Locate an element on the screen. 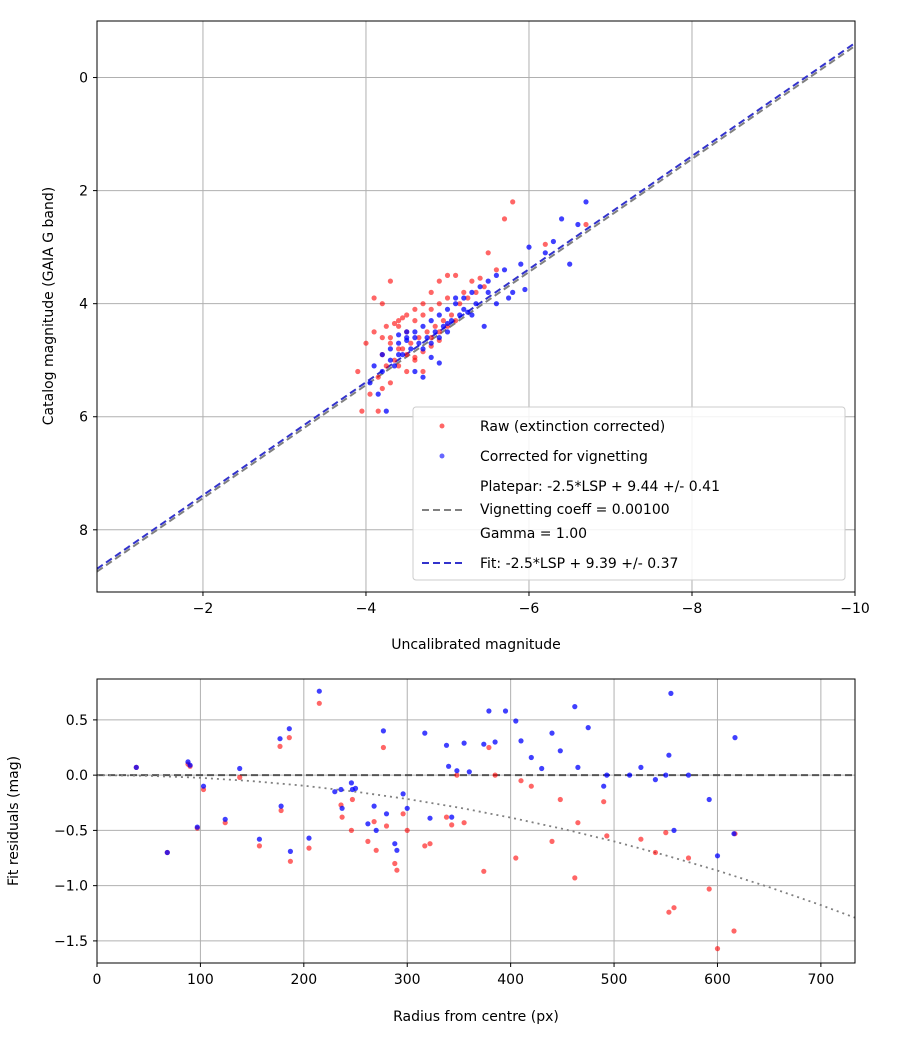 This screenshot has height=1050, width=900. legend-vignetting-label: Vignetting coeff = 0.00100 is located at coordinates (575, 510).